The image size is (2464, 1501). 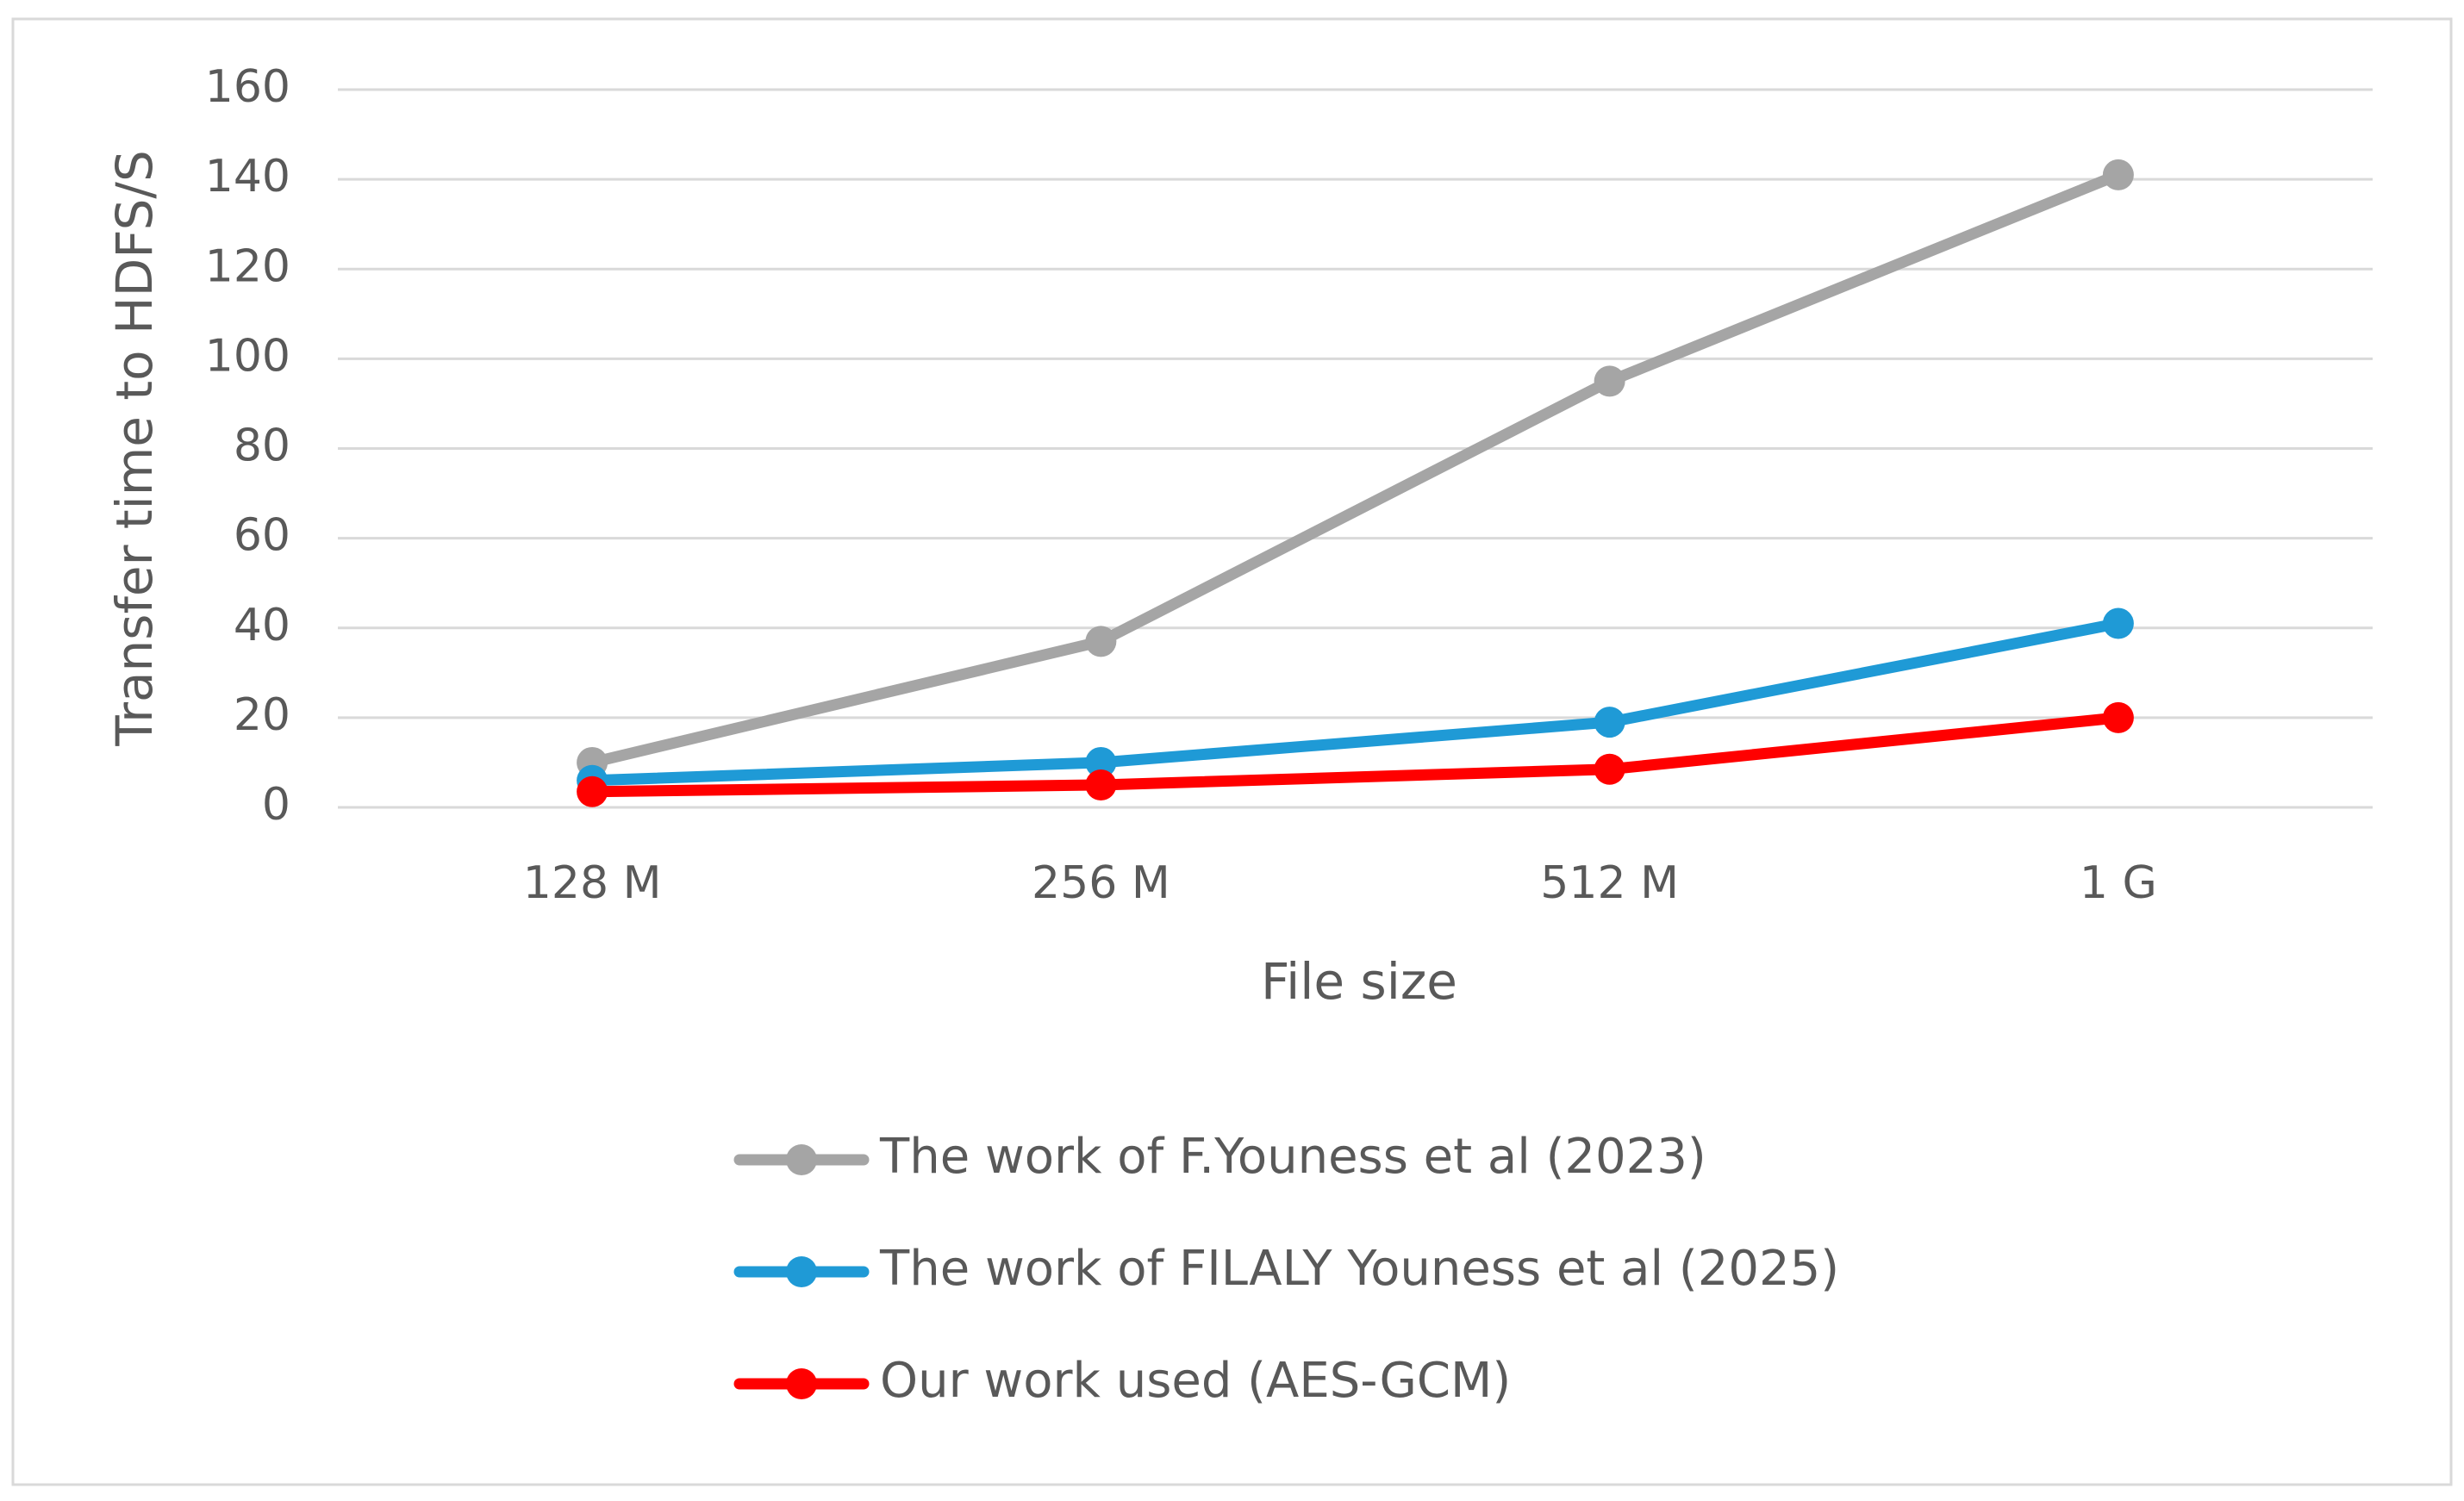 I want to click on legend-label: Our work used (AES-GCM), so click(x=1195, y=1381).